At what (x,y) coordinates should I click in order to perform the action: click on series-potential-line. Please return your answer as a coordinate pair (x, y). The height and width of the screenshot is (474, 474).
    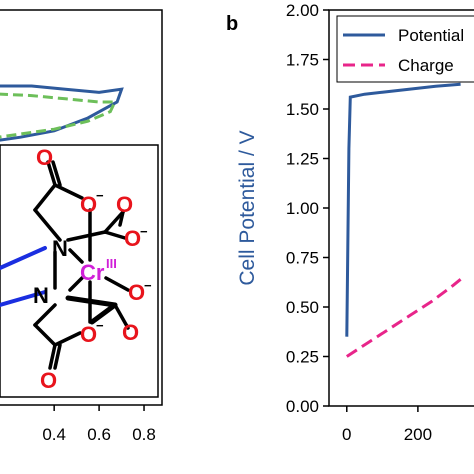
    Looking at the image, I should click on (403, 209).